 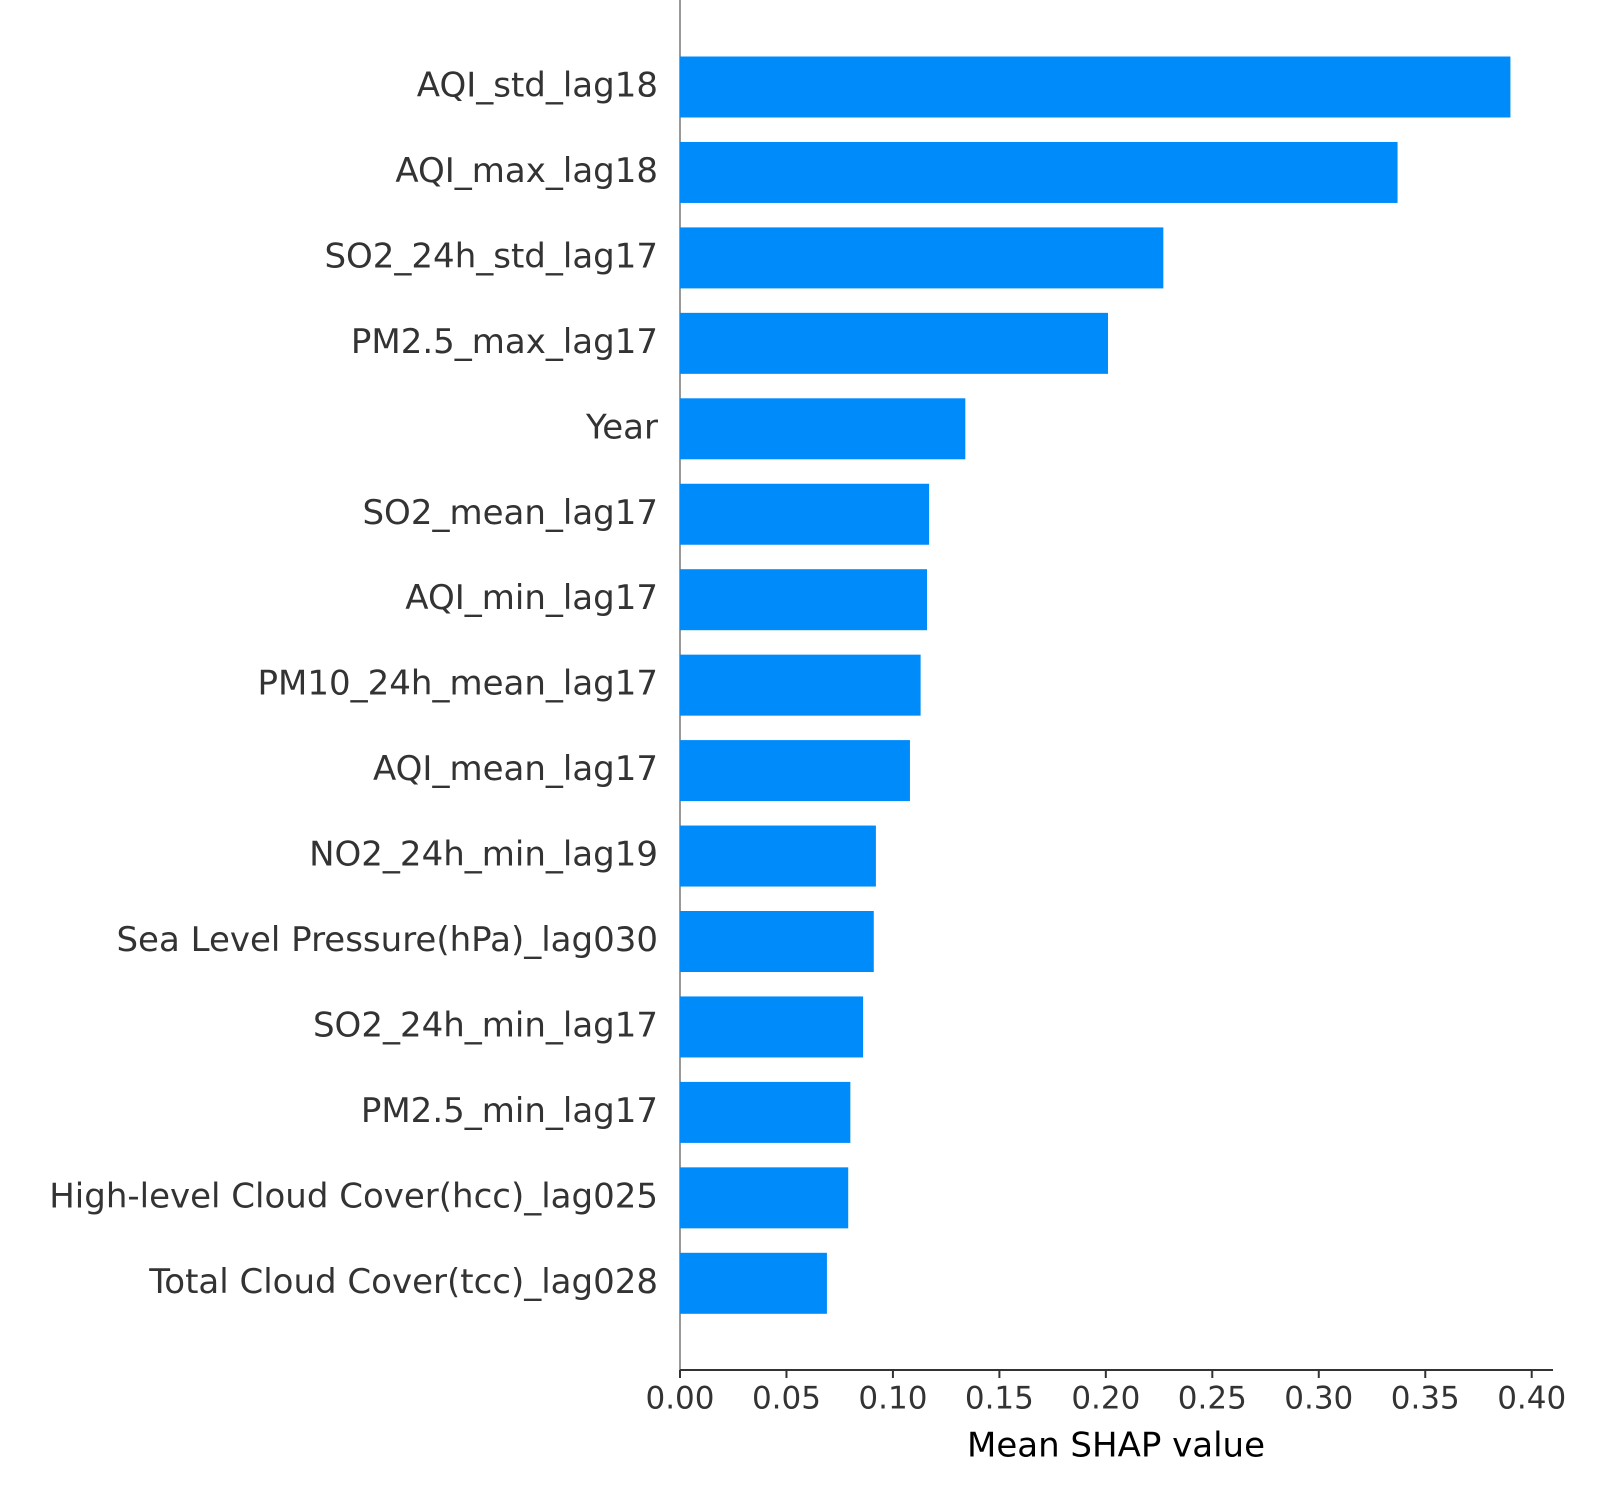 I want to click on y-tick-label: Sea Level Pressure(hPa)_lag030, so click(x=387, y=940).